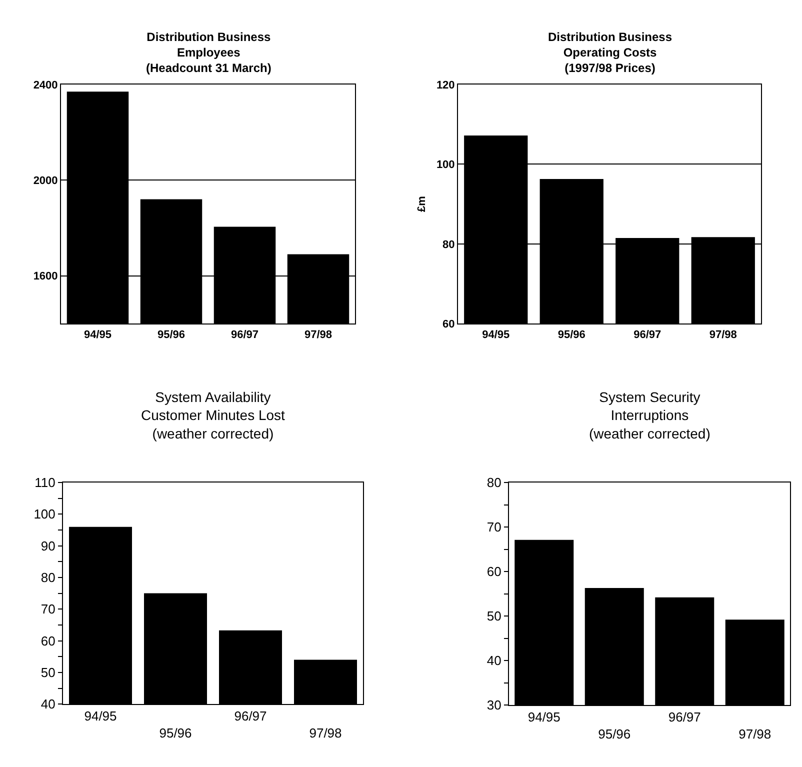 The height and width of the screenshot is (767, 802). Describe the element at coordinates (610, 53) in the screenshot. I see `chart-title: Distribution Business Operating Costs (1997/98 Prices)` at that location.